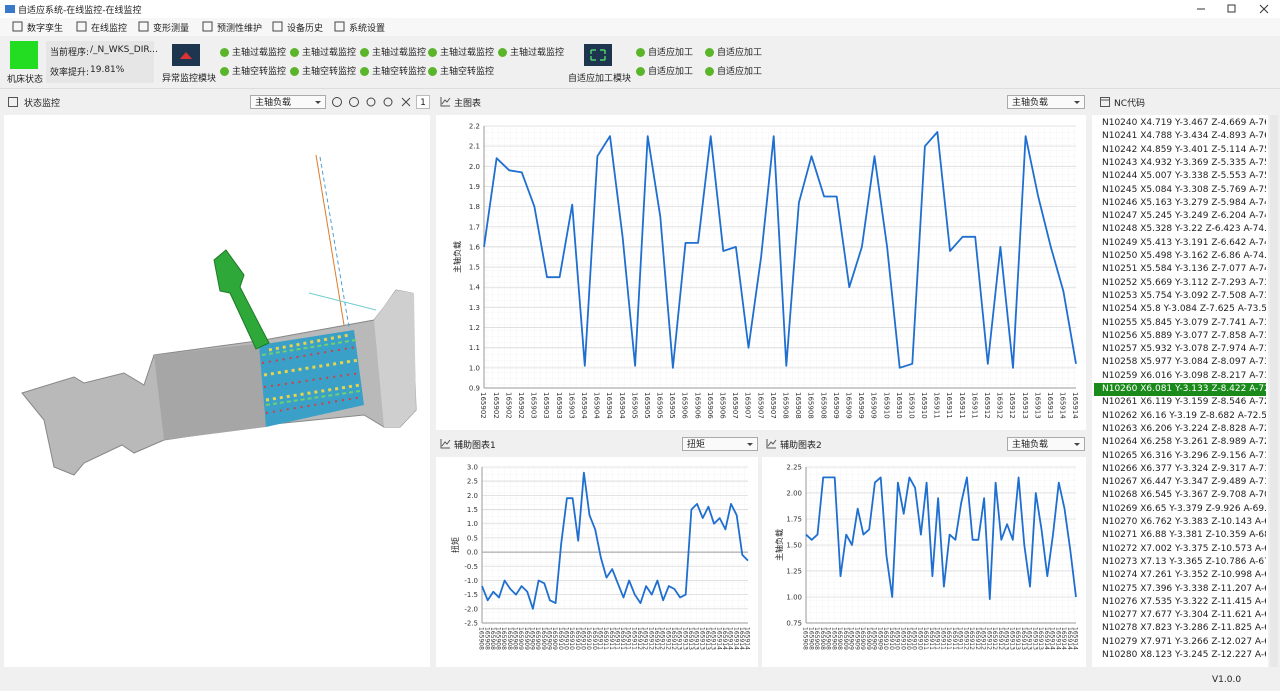  What do you see at coordinates (45, 29) in the screenshot?
I see `menu-label: 数字孪生` at bounding box center [45, 29].